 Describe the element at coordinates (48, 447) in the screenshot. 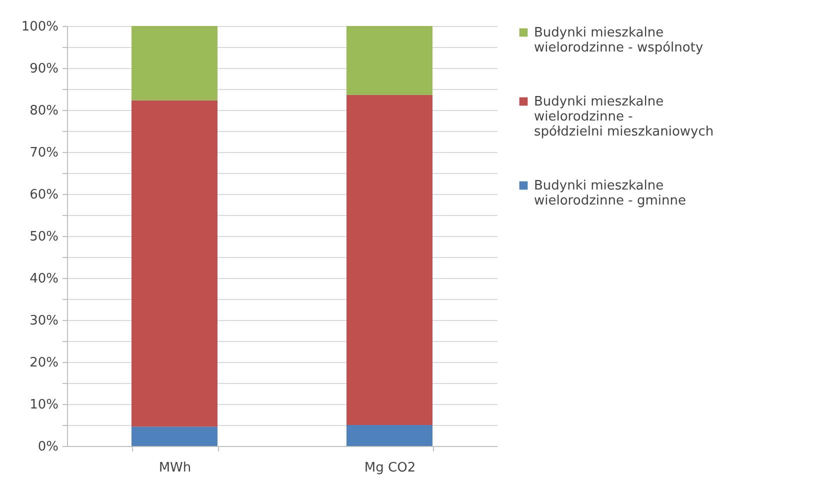

I see `y-tick-label: 0%` at that location.